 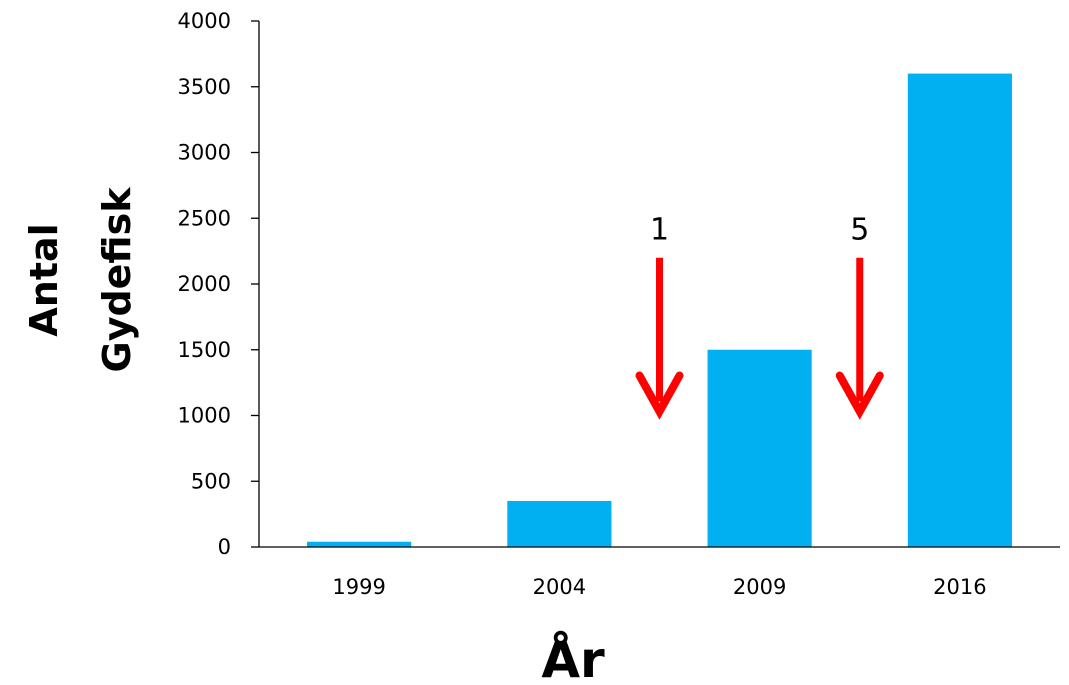 What do you see at coordinates (559, 523) in the screenshot?
I see `bar-2004` at bounding box center [559, 523].